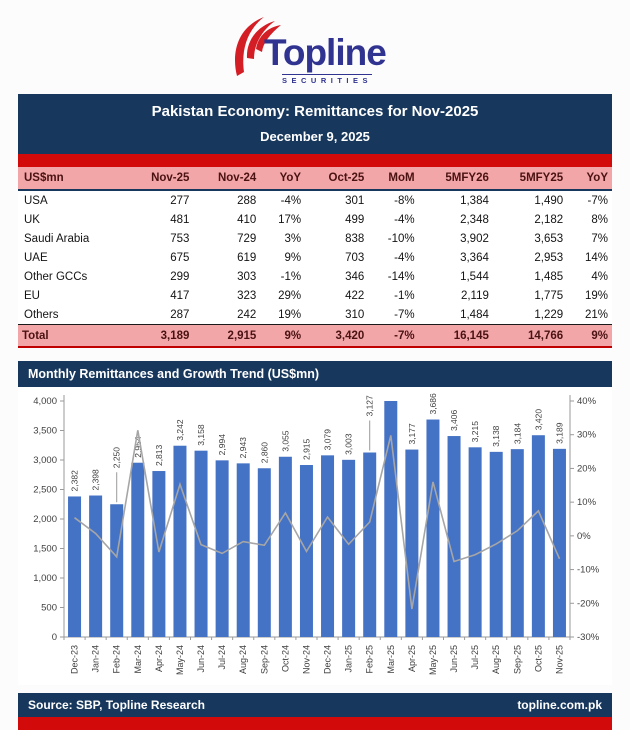 The width and height of the screenshot is (630, 730). I want to click on cell-value: -1%, so click(393, 295).